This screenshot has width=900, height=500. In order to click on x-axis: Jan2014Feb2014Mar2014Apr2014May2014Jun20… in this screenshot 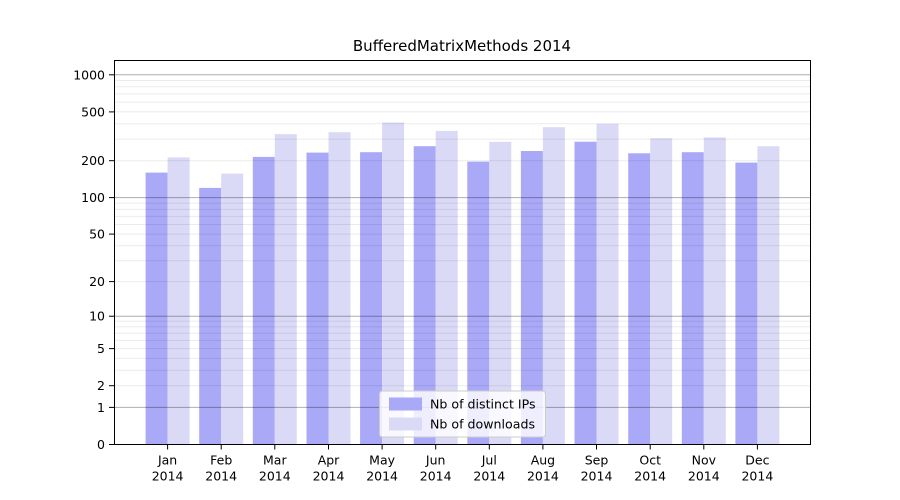, I will do `click(462, 464)`.